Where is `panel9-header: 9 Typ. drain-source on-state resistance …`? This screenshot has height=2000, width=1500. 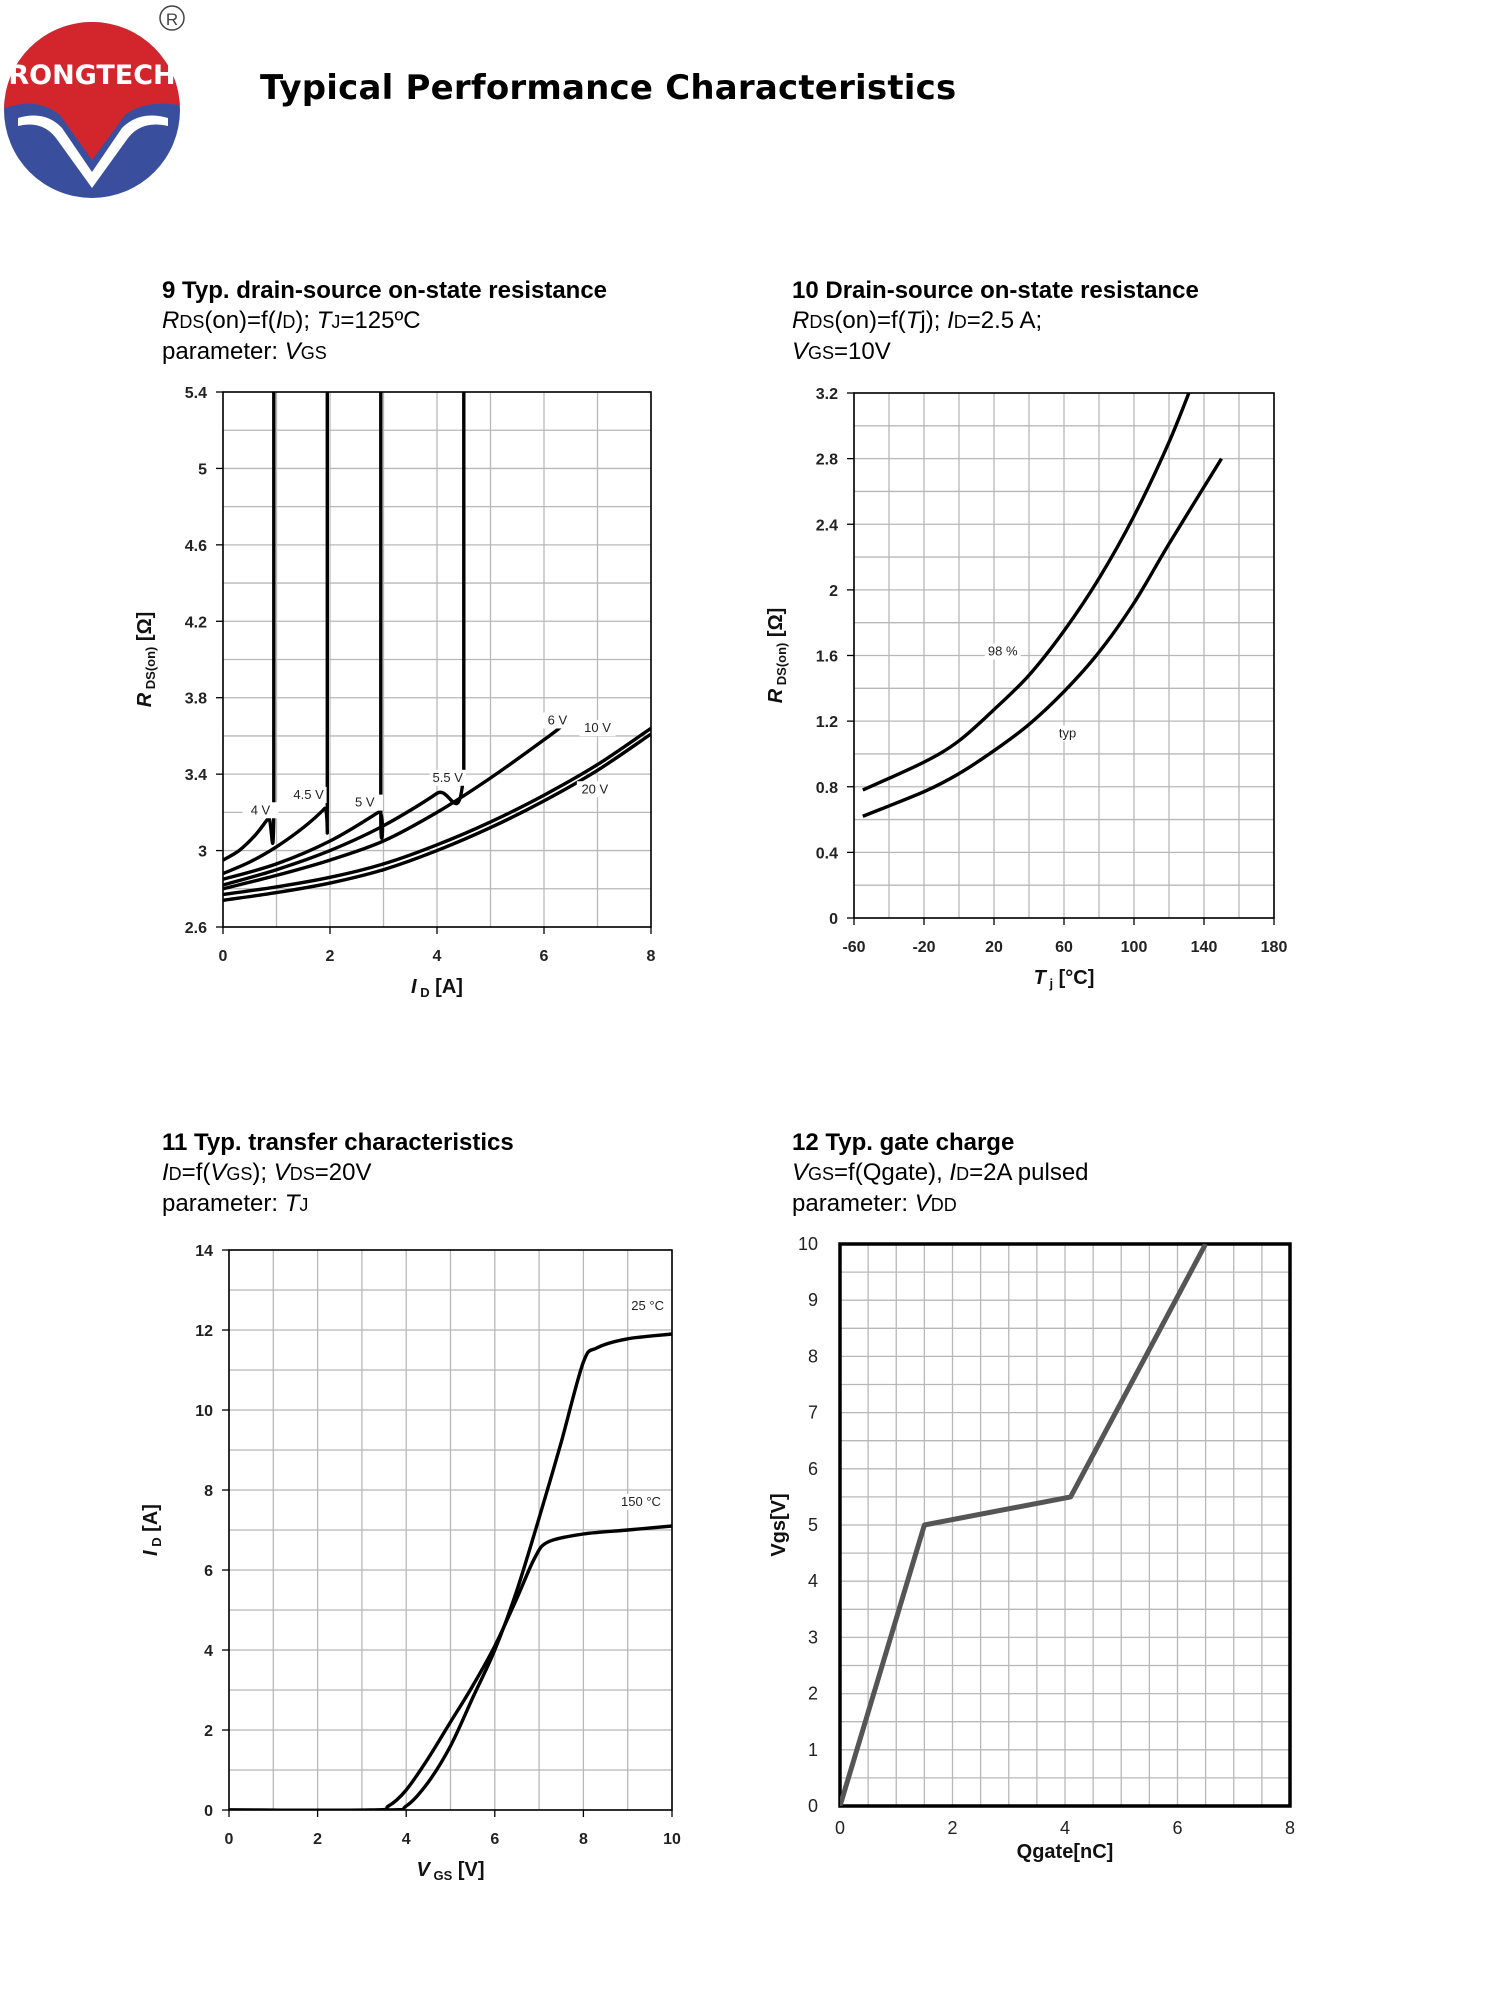 panel9-header: 9 Typ. drain-source on-state resistance … is located at coordinates (384, 322).